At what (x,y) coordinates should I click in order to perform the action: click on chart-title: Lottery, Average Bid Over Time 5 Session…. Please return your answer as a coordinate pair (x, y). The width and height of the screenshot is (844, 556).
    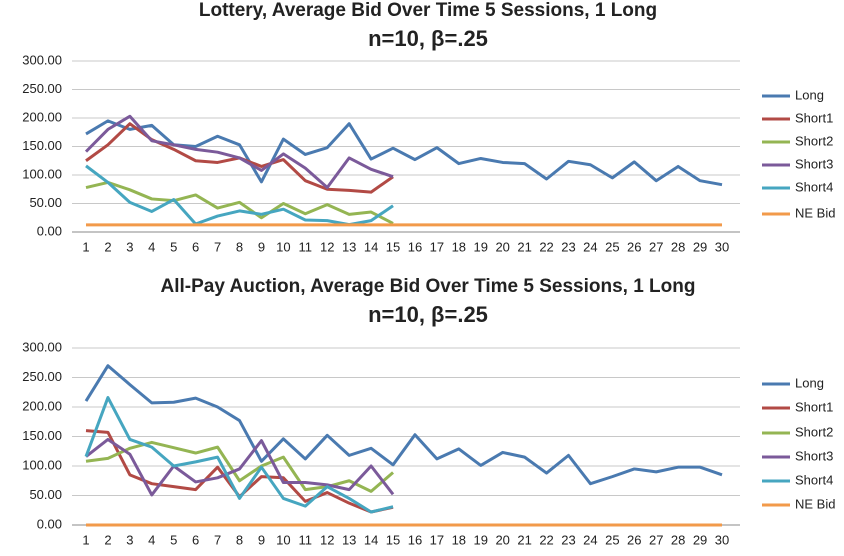
    Looking at the image, I should click on (428, 10).